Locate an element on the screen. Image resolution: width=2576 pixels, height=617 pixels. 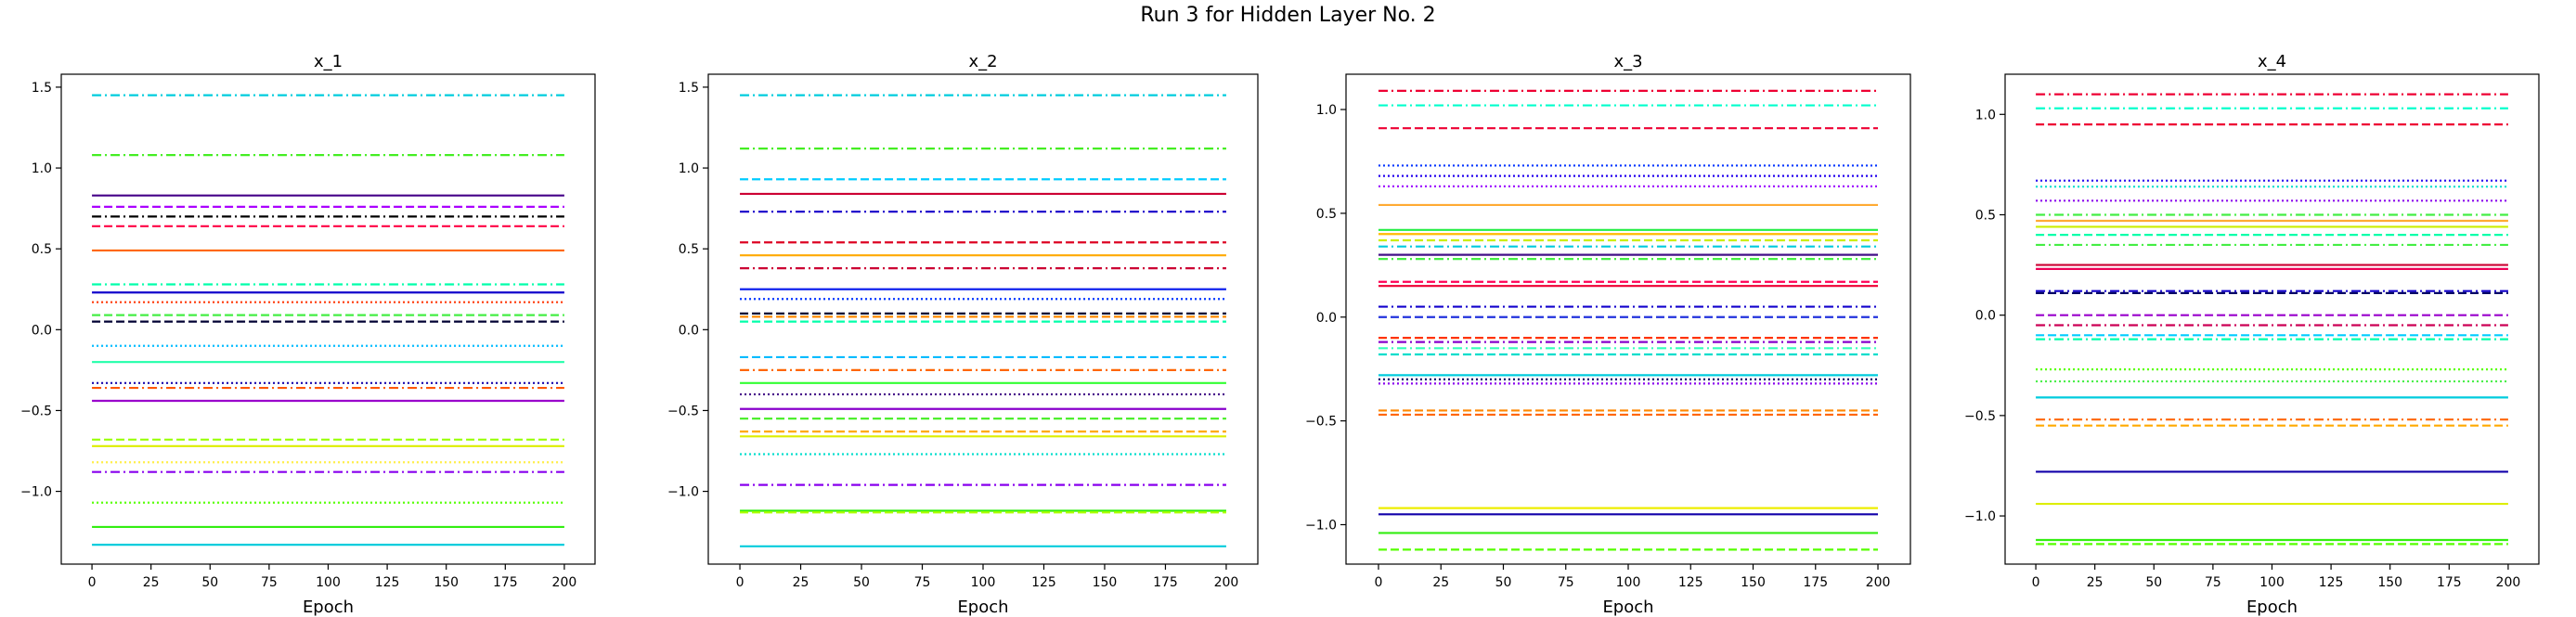
subplot-title: x_3 is located at coordinates (1627, 62).